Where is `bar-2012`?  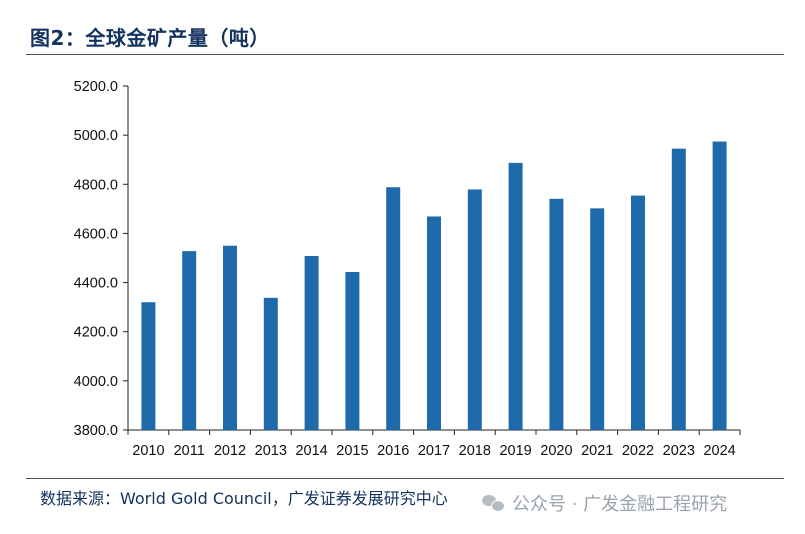 bar-2012 is located at coordinates (230, 337).